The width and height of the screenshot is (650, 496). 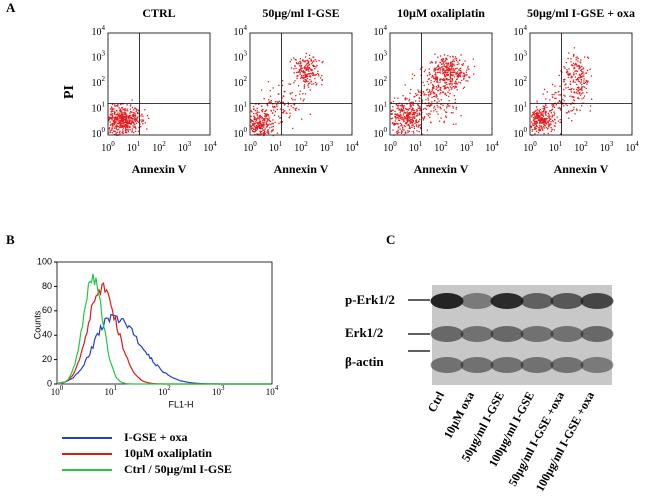 What do you see at coordinates (139, 144) in the screenshot?
I see `tick-exp: 1` at bounding box center [139, 144].